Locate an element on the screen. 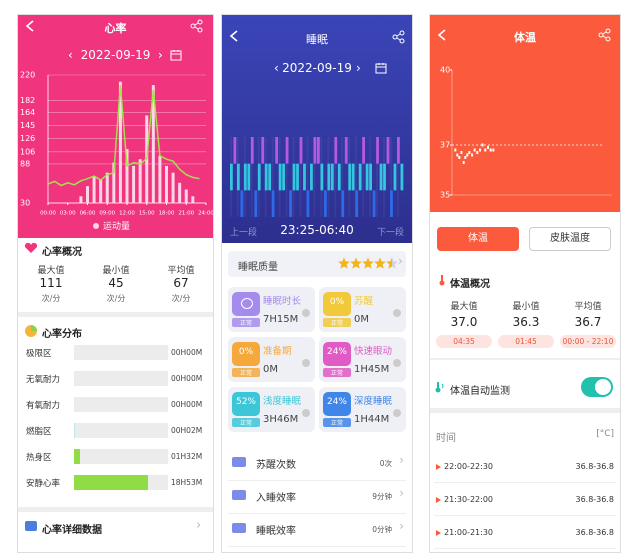 The width and height of the screenshot is (640, 560). rating-stars is located at coordinates (368, 263).